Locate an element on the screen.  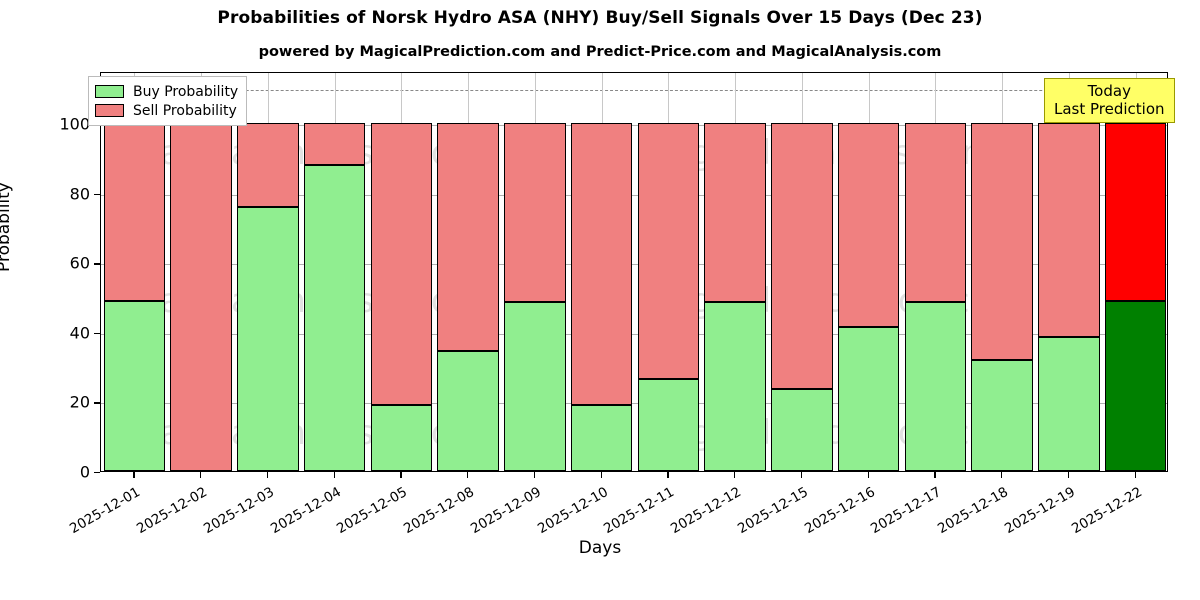
legend-swatch-sell is located at coordinates (109, 110).